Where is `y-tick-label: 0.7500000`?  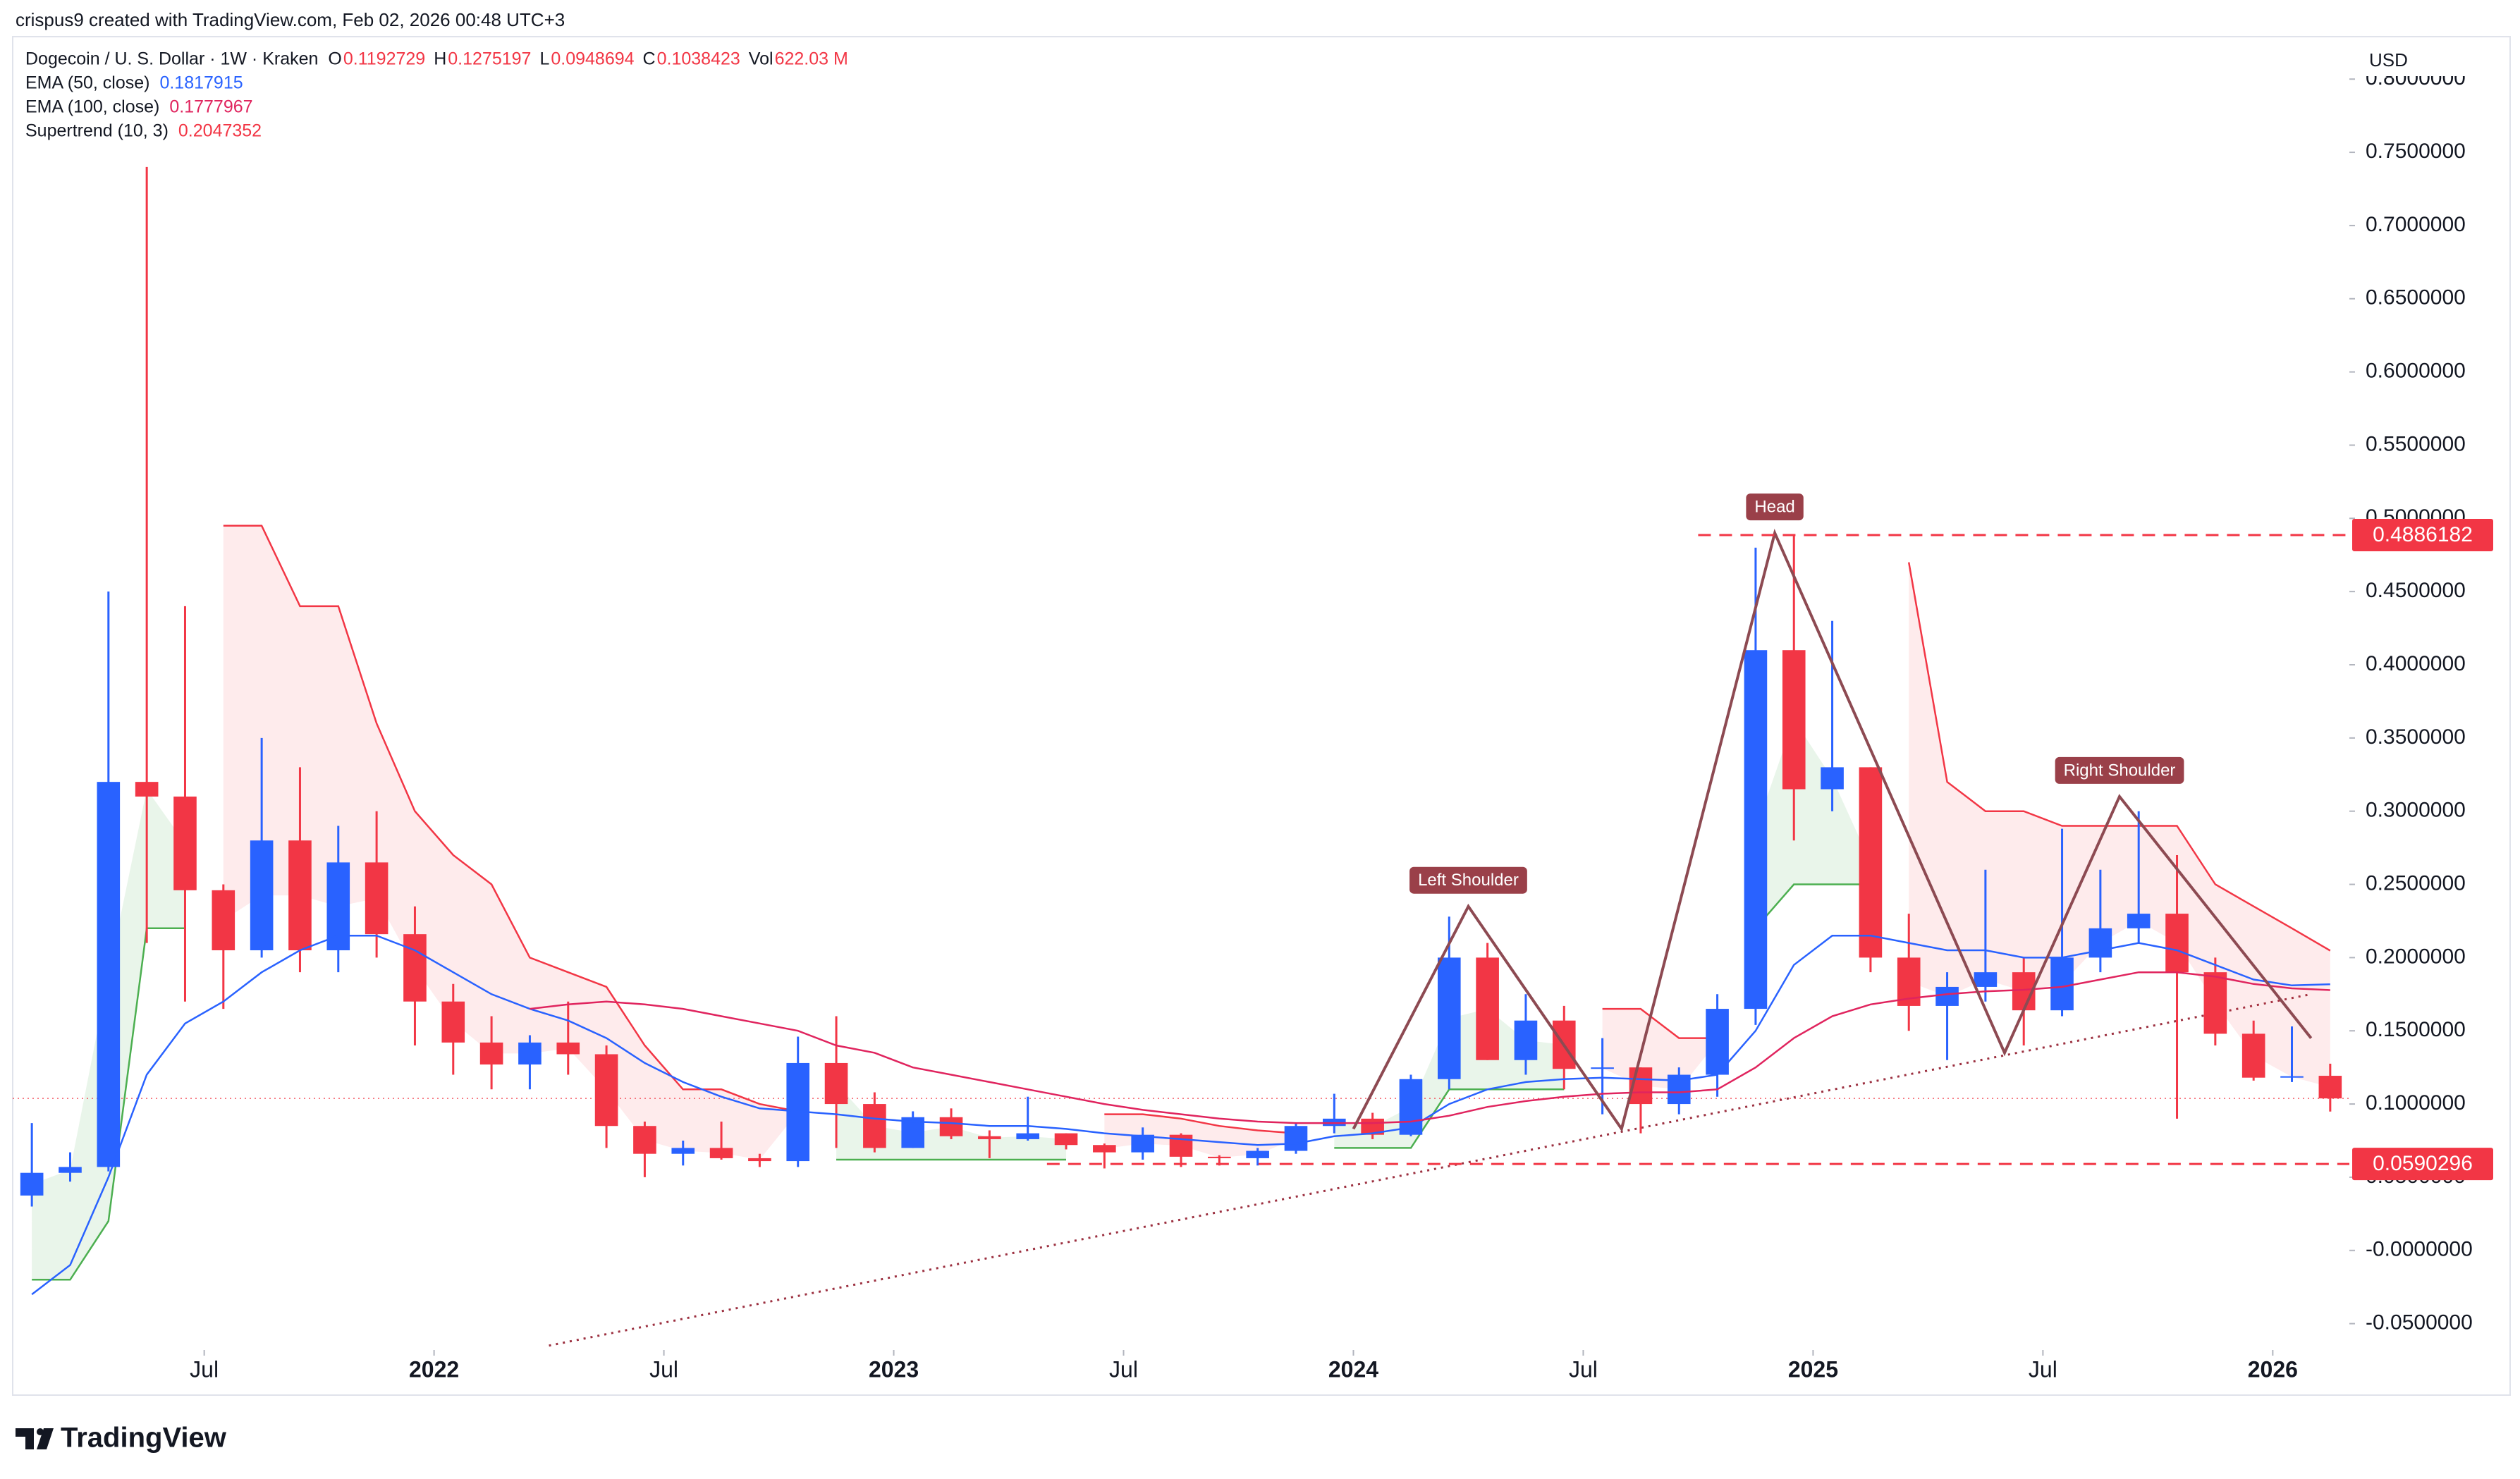 y-tick-label: 0.7500000 is located at coordinates (2416, 151).